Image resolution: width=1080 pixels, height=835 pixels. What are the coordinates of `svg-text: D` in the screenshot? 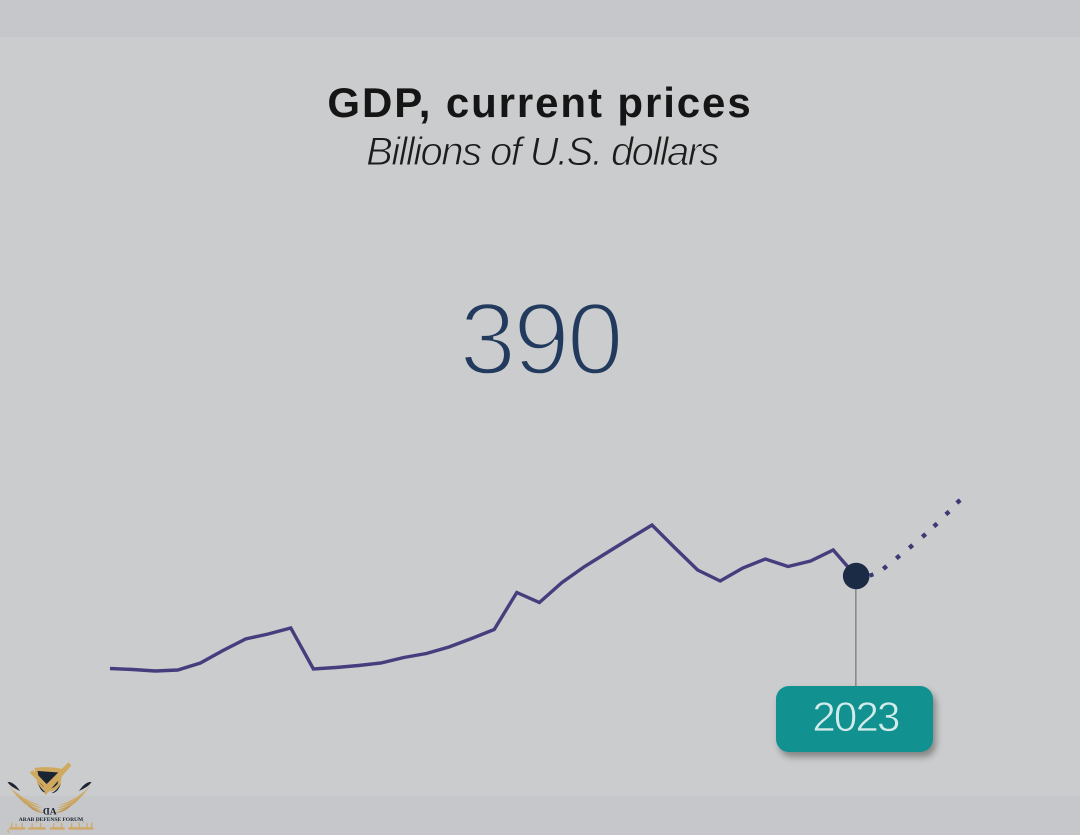 It's located at (46, 813).